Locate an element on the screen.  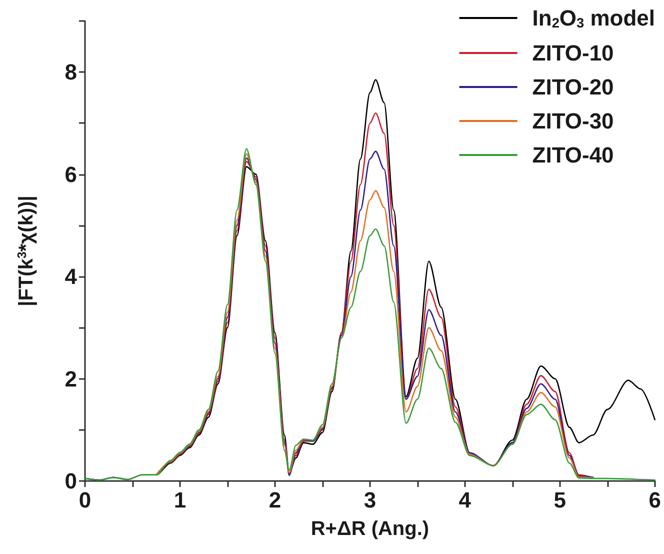
legend-label: ZITO-40 is located at coordinates (573, 155).